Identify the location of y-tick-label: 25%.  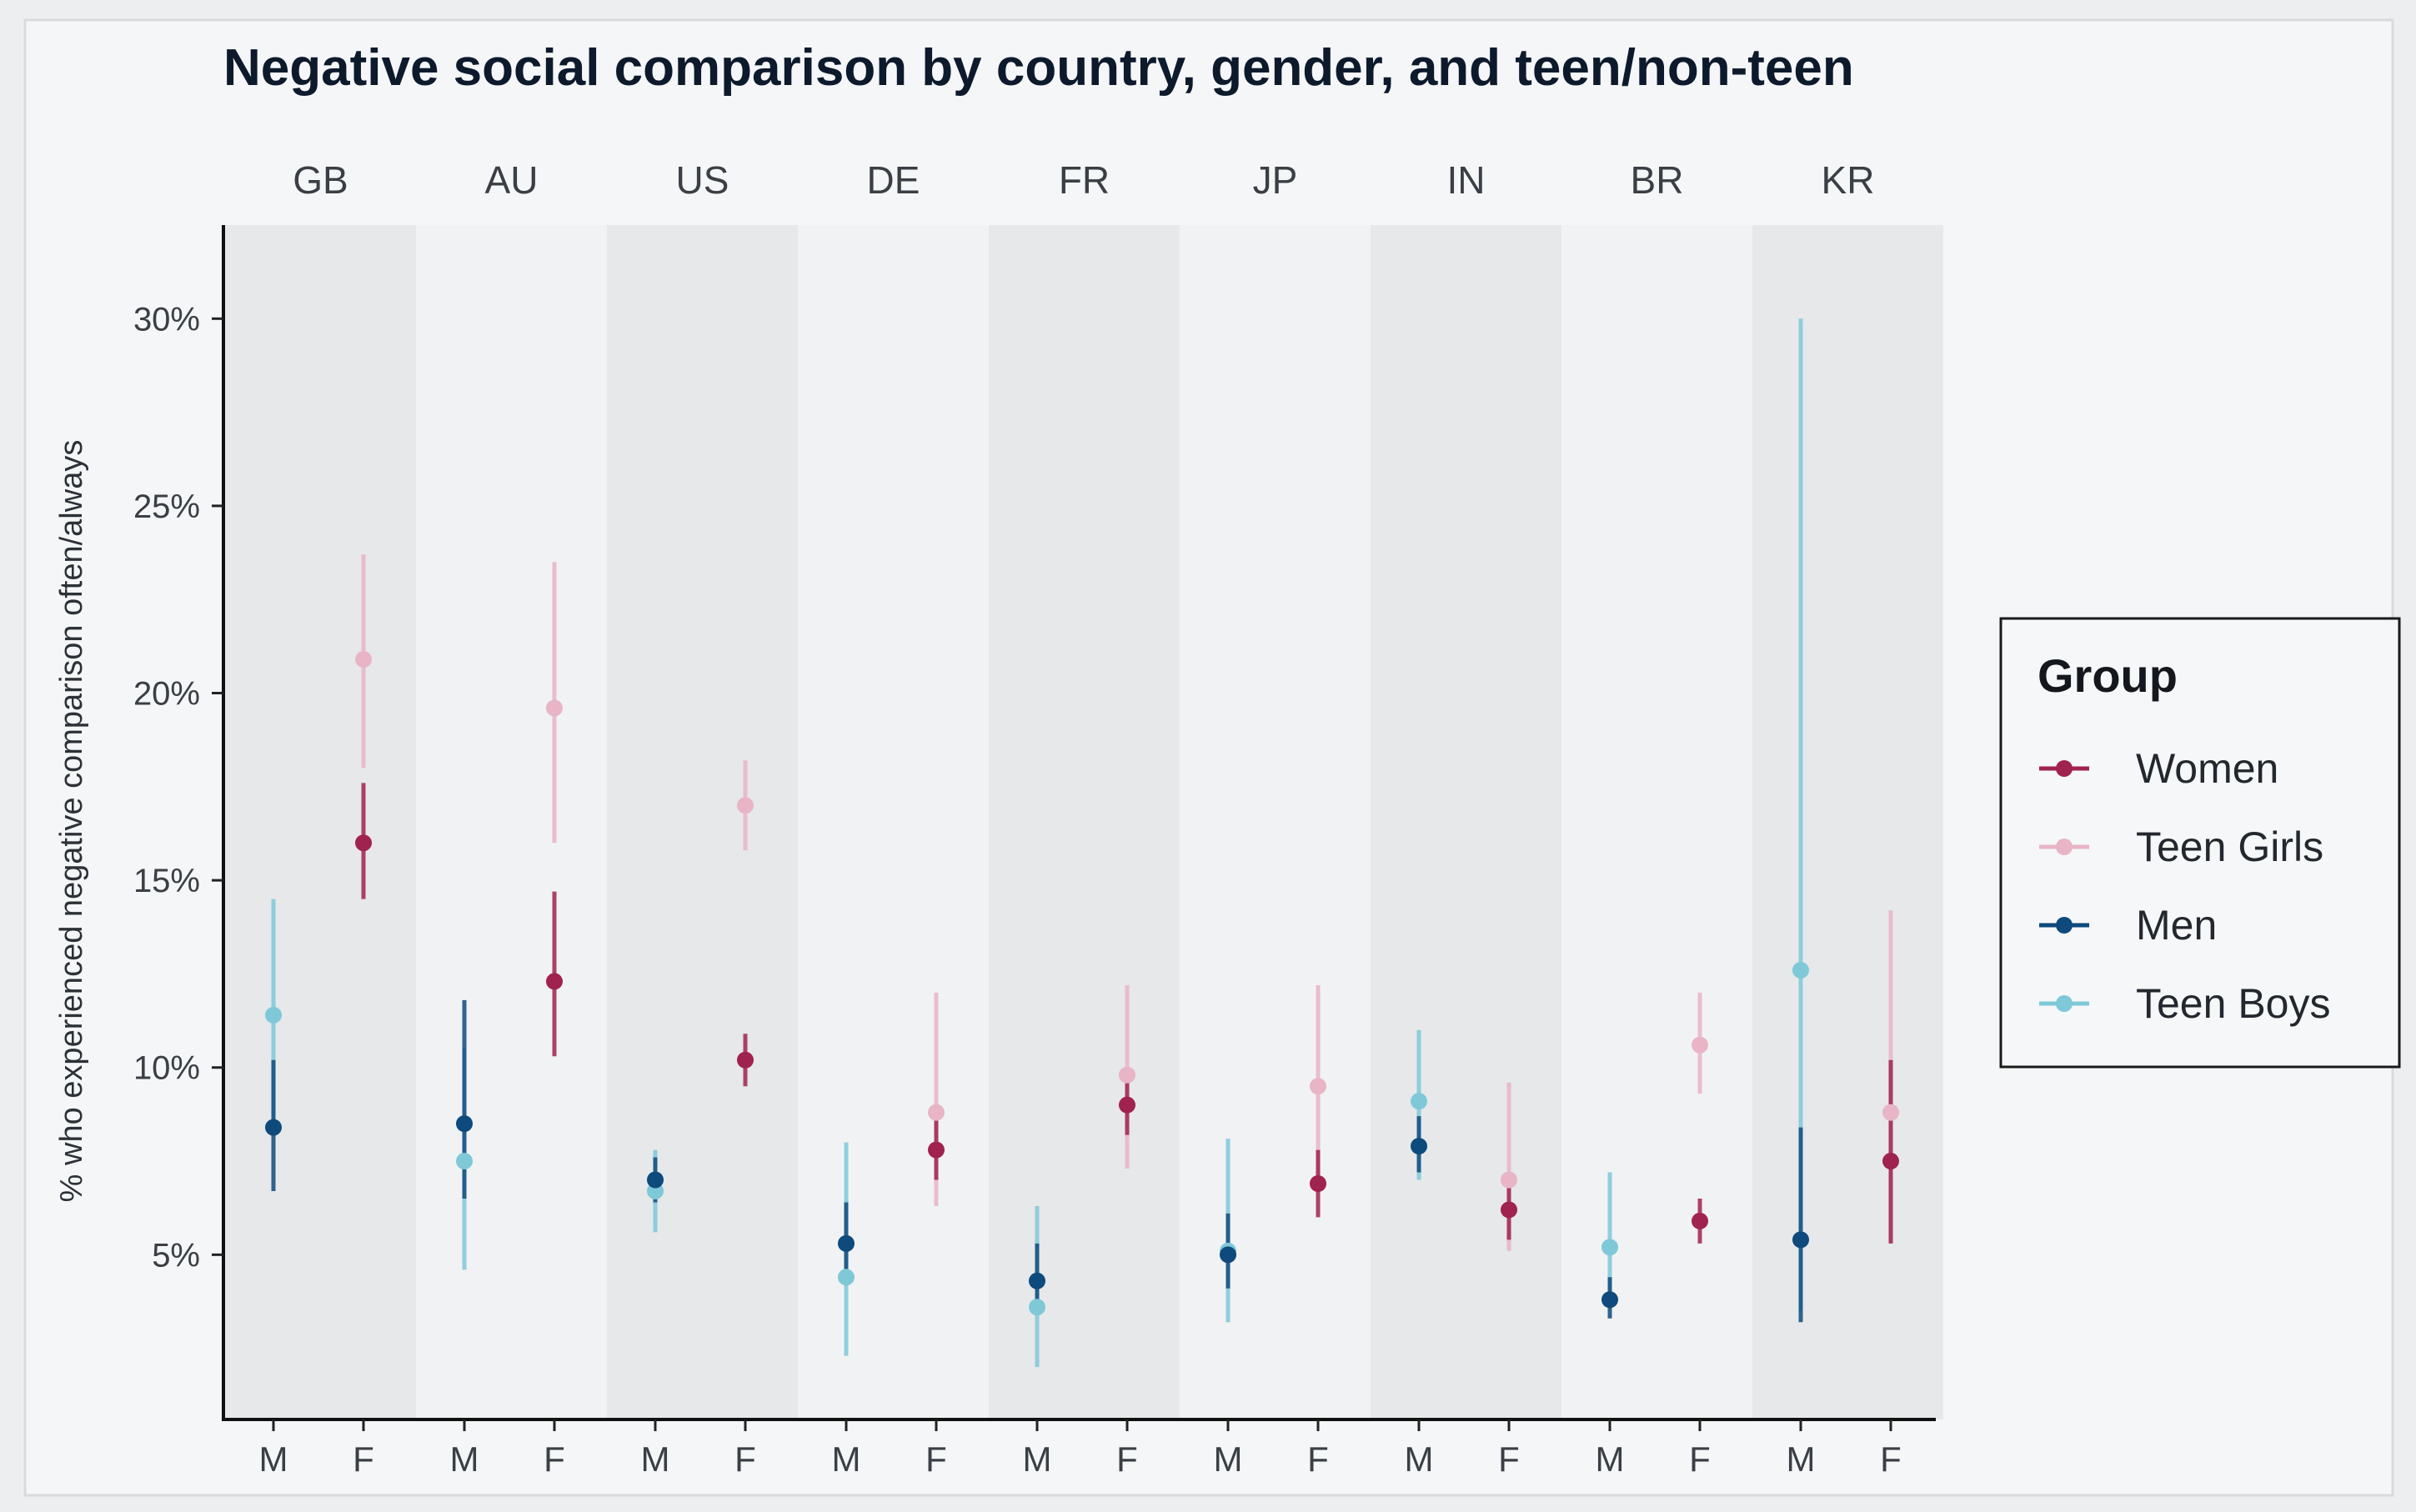
(166, 506).